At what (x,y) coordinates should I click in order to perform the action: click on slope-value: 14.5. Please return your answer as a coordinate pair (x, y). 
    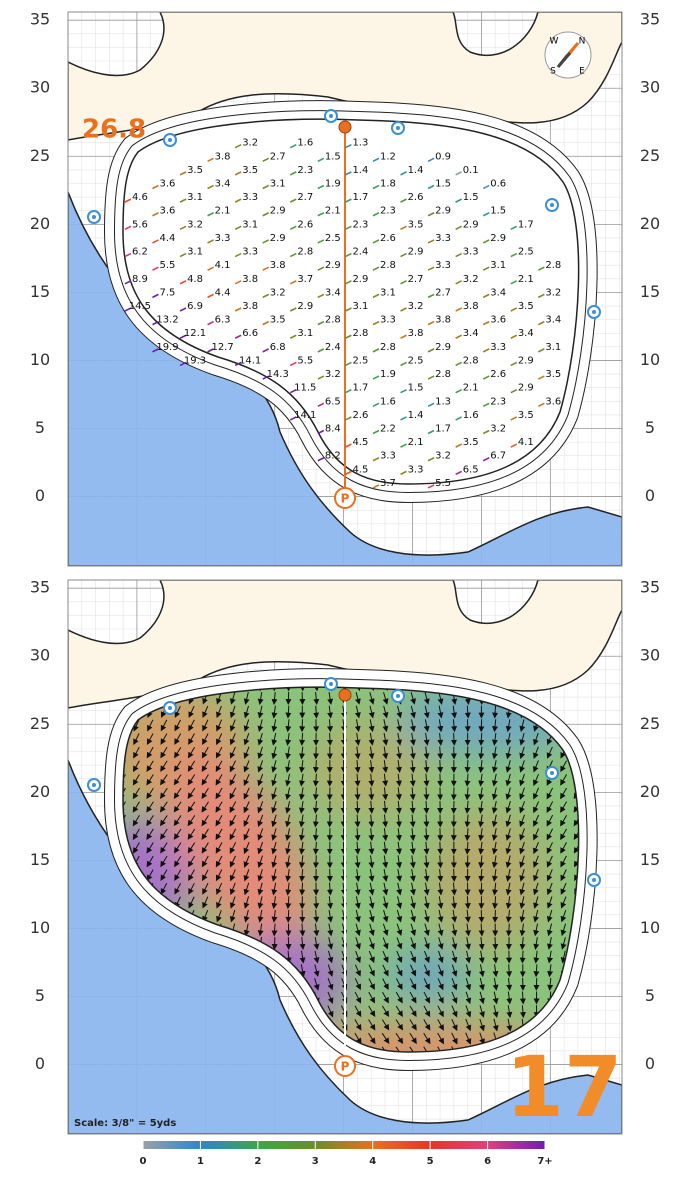
    Looking at the image, I should click on (140, 306).